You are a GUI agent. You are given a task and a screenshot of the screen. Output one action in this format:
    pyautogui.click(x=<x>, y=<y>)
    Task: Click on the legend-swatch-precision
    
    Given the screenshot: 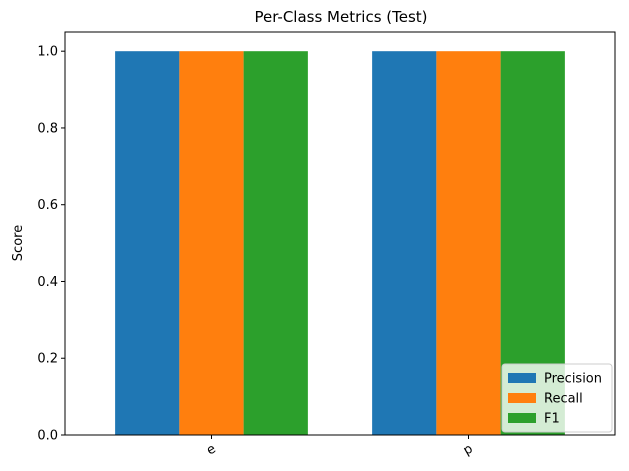 What is the action you would take?
    pyautogui.click(x=522, y=378)
    